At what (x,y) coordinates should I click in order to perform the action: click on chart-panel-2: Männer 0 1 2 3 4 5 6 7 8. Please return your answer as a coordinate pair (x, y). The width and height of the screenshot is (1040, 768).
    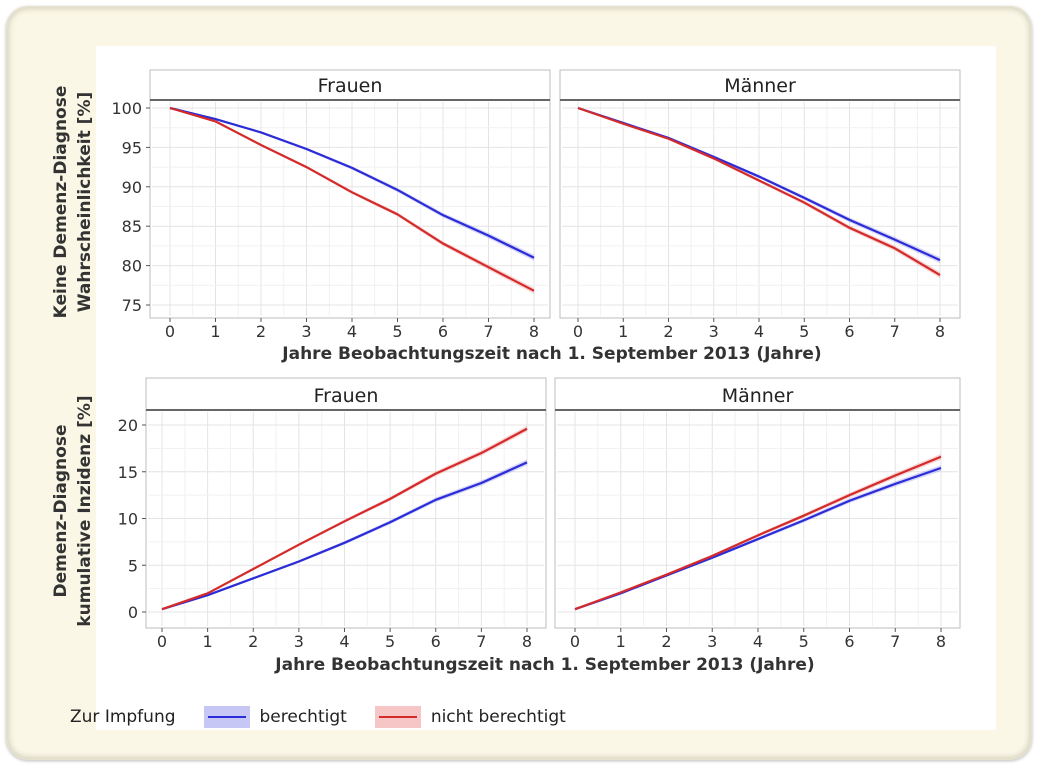
    Looking at the image, I should click on (760, 205).